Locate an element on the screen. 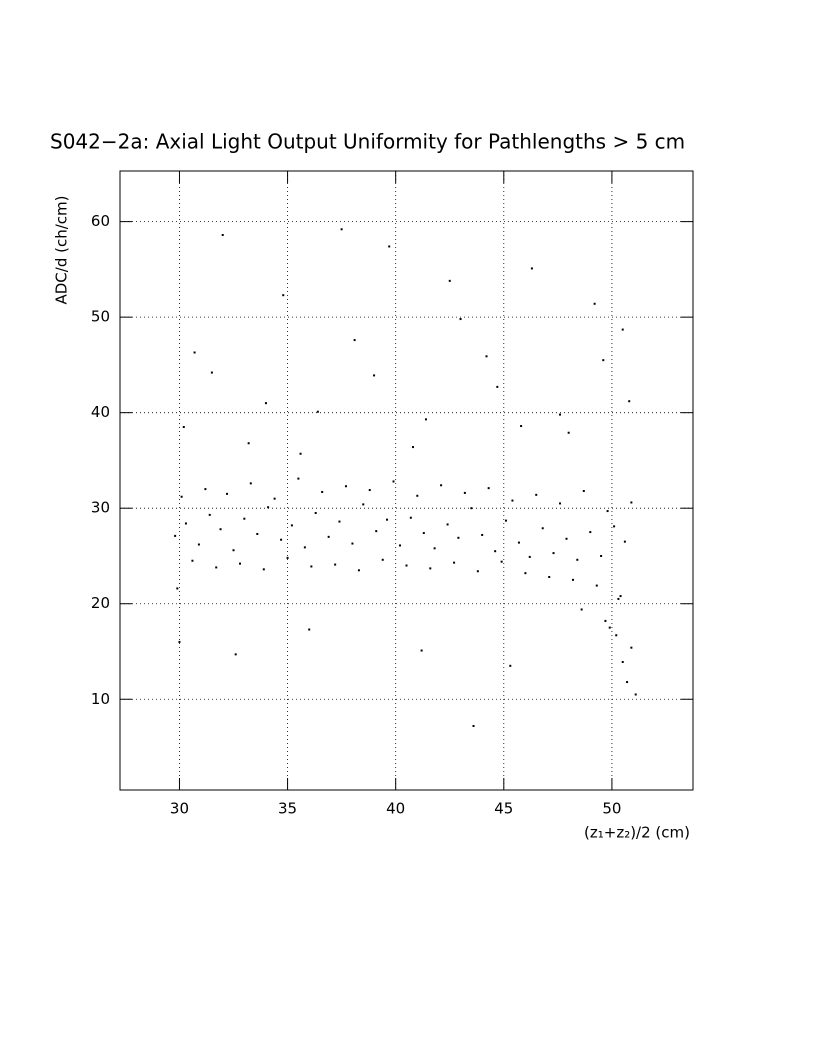 Image resolution: width=816 pixels, height=1056 pixels. y-tick-label: 30 is located at coordinates (100, 508).